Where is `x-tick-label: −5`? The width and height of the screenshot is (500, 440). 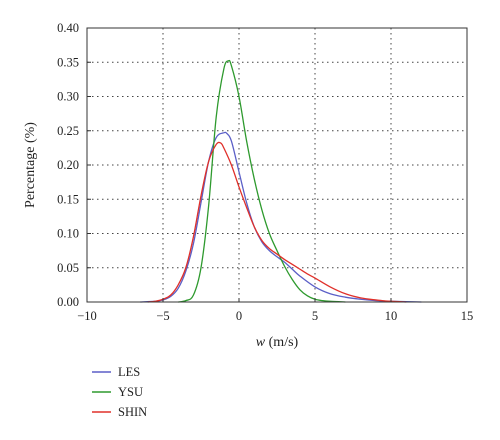 x-tick-label: −5 is located at coordinates (162, 316).